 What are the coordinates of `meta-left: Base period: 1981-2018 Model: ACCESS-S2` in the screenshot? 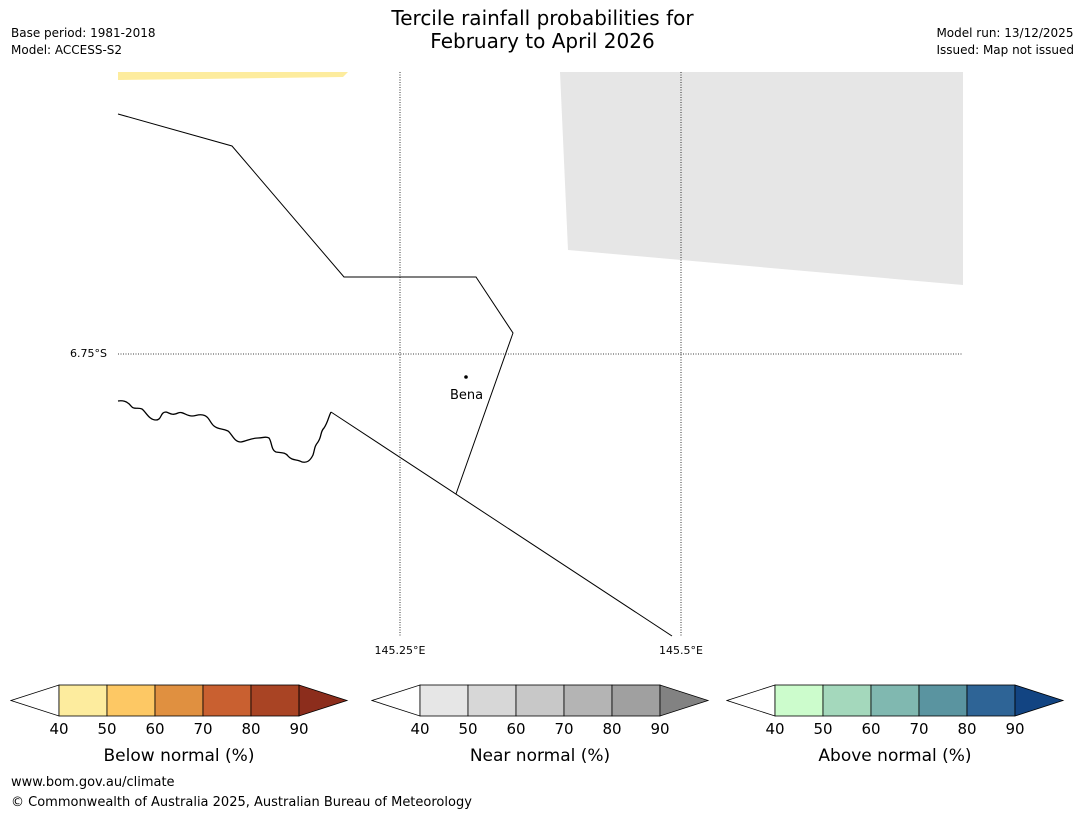 It's located at (83, 42).